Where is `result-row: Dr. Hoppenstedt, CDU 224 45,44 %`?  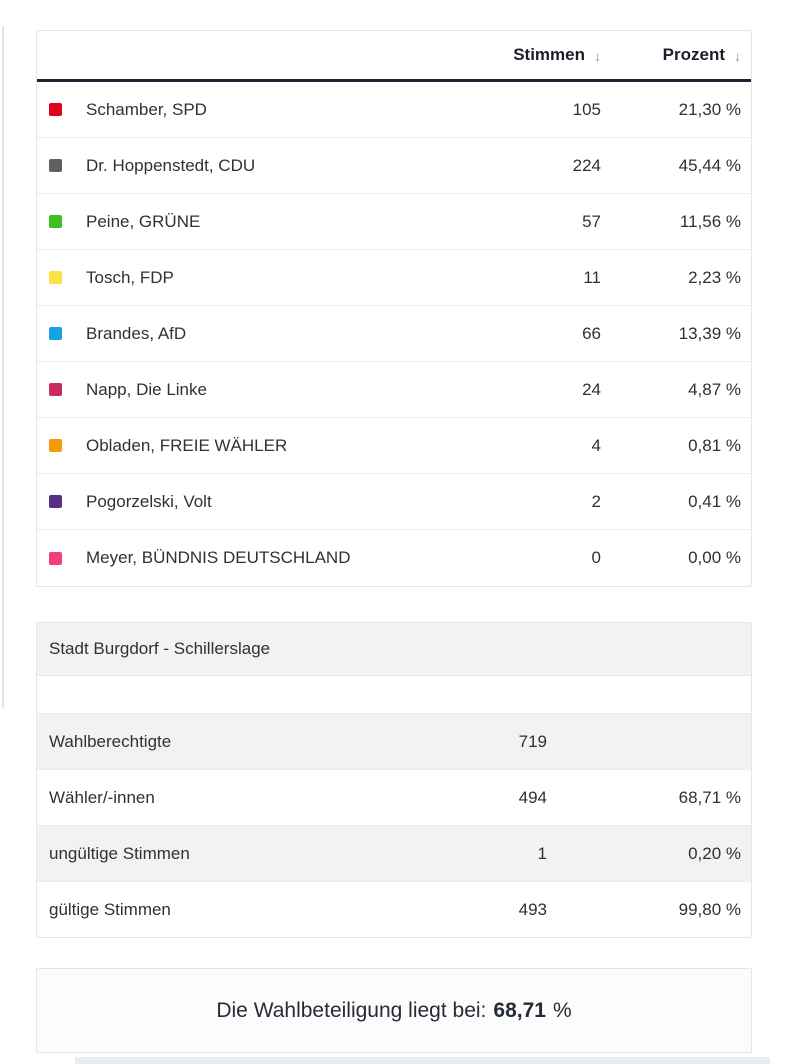
result-row: Dr. Hoppenstedt, CDU 224 45,44 % is located at coordinates (394, 166).